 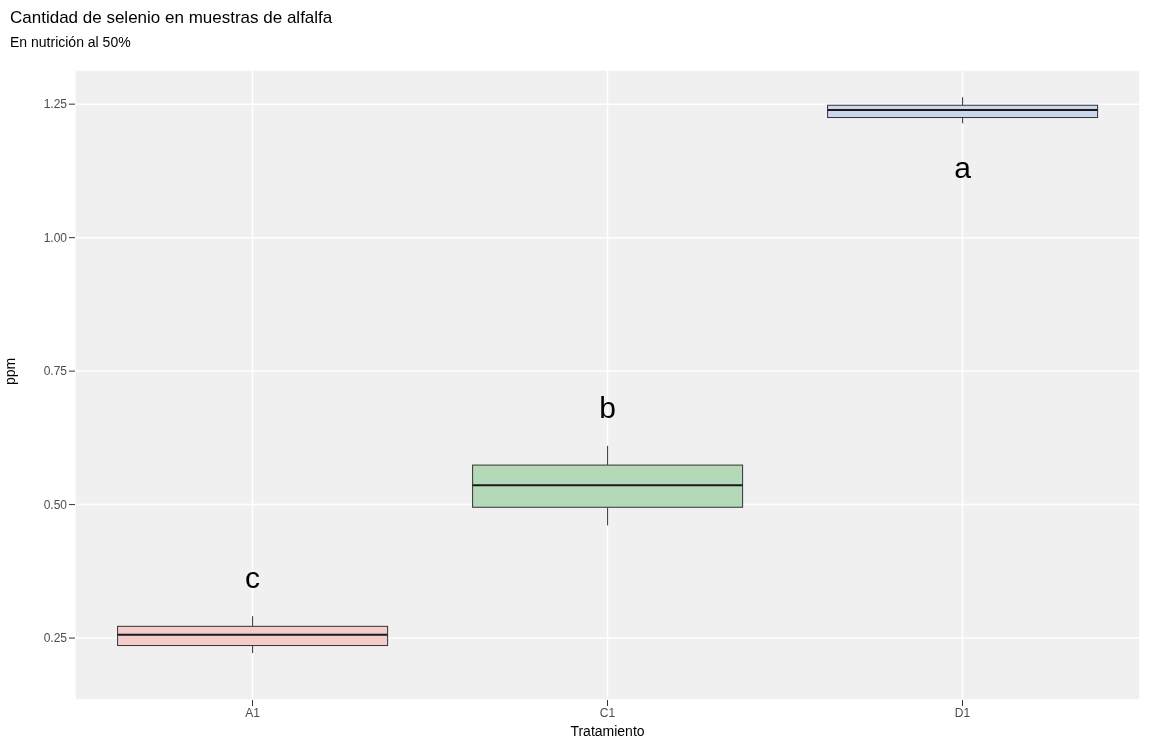 What do you see at coordinates (171, 18) in the screenshot?
I see `chart-title: Cantidad de selenio en muestras de alfalfa` at bounding box center [171, 18].